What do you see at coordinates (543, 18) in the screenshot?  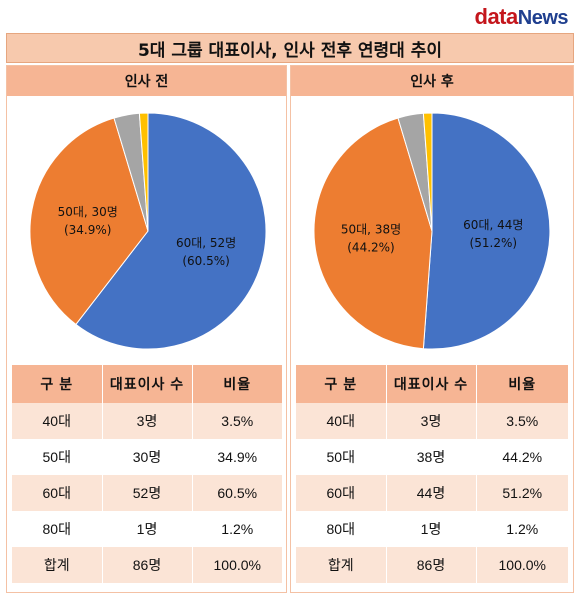 I see `logo-text-news: News` at bounding box center [543, 18].